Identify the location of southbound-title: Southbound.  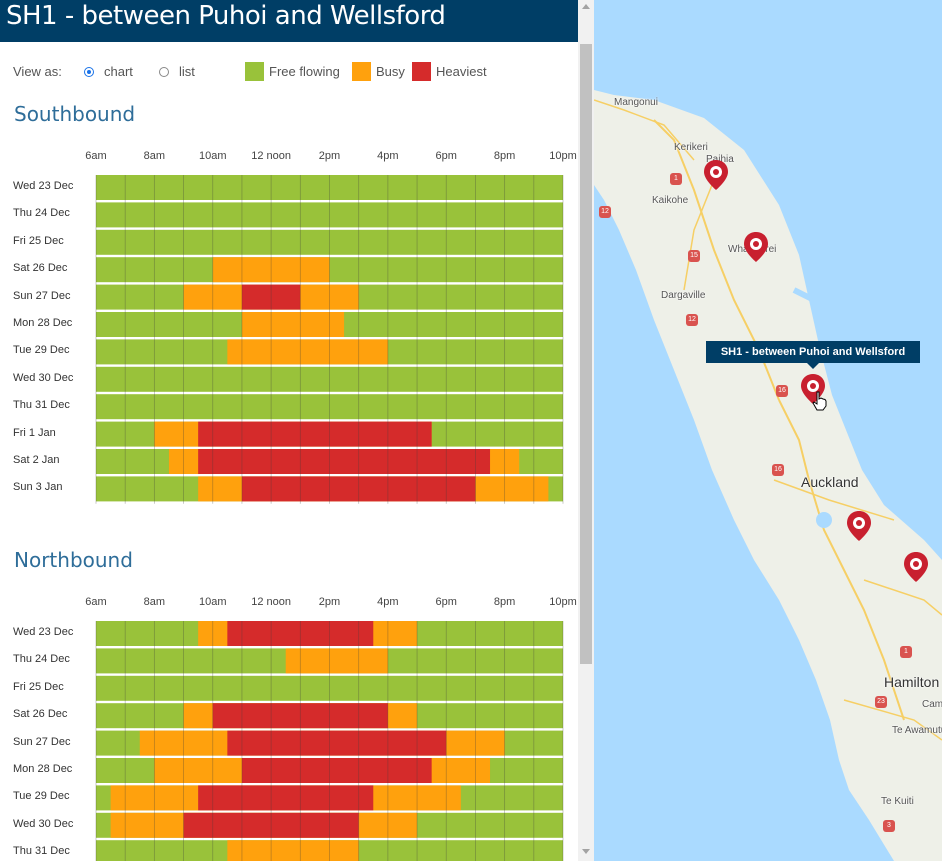
(75, 114).